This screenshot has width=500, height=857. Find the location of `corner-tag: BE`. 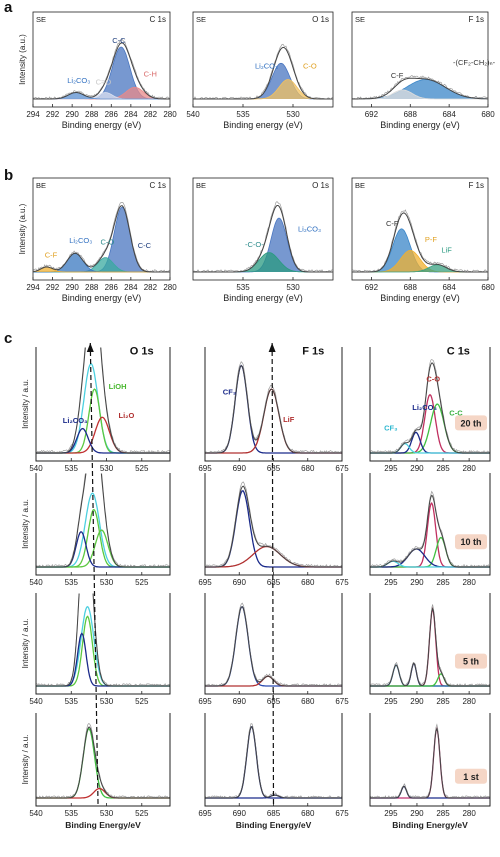

corner-tag: BE is located at coordinates (360, 185).